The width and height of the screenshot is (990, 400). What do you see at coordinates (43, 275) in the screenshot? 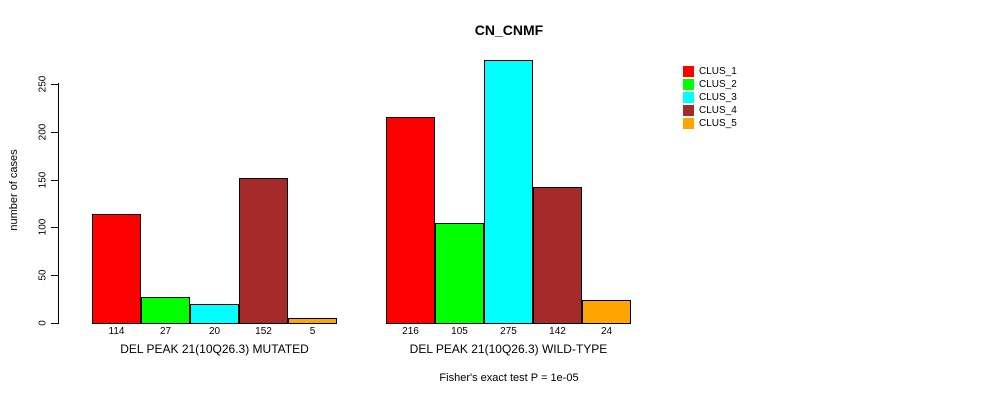
I see `y-tick-label: 50` at bounding box center [43, 275].